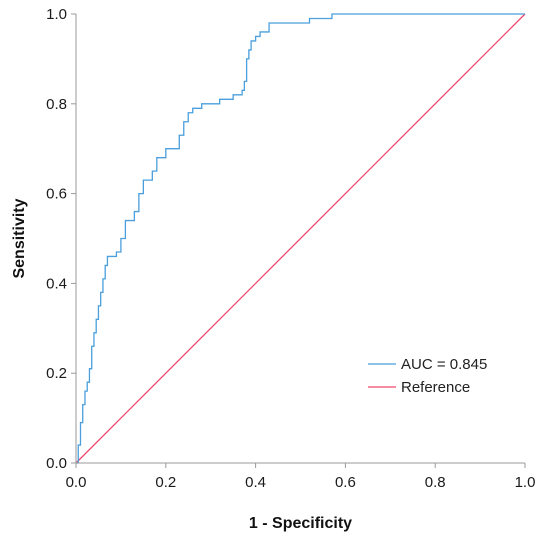 Image resolution: width=550 pixels, height=540 pixels. Describe the element at coordinates (56, 373) in the screenshot. I see `y-tick-label: 0.2` at that location.